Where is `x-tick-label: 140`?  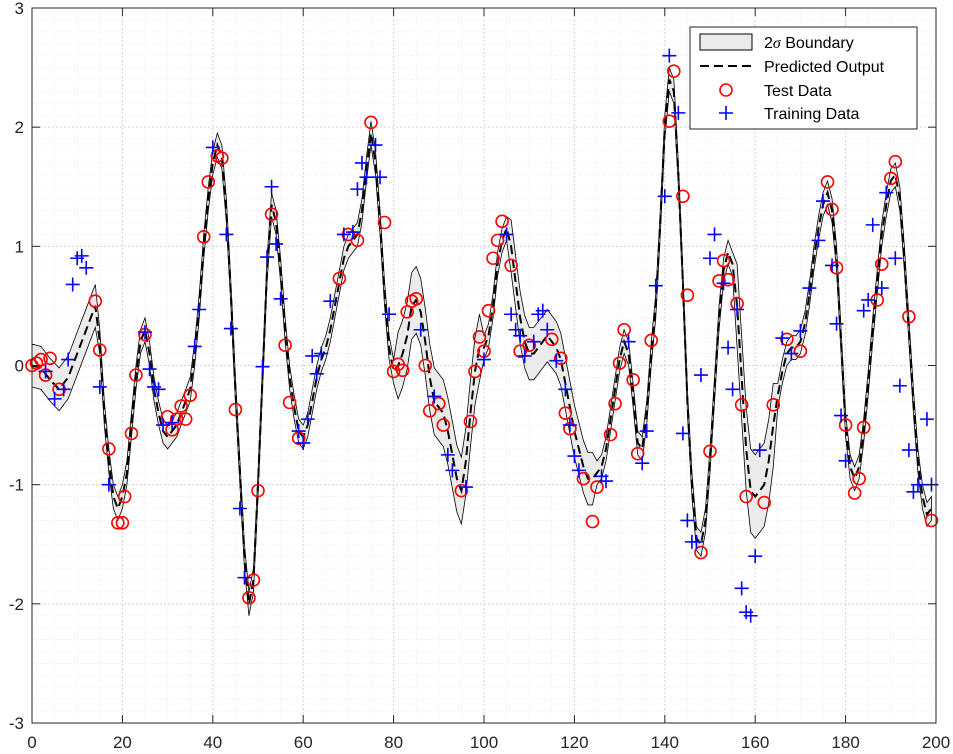 x-tick-label: 140 is located at coordinates (665, 742).